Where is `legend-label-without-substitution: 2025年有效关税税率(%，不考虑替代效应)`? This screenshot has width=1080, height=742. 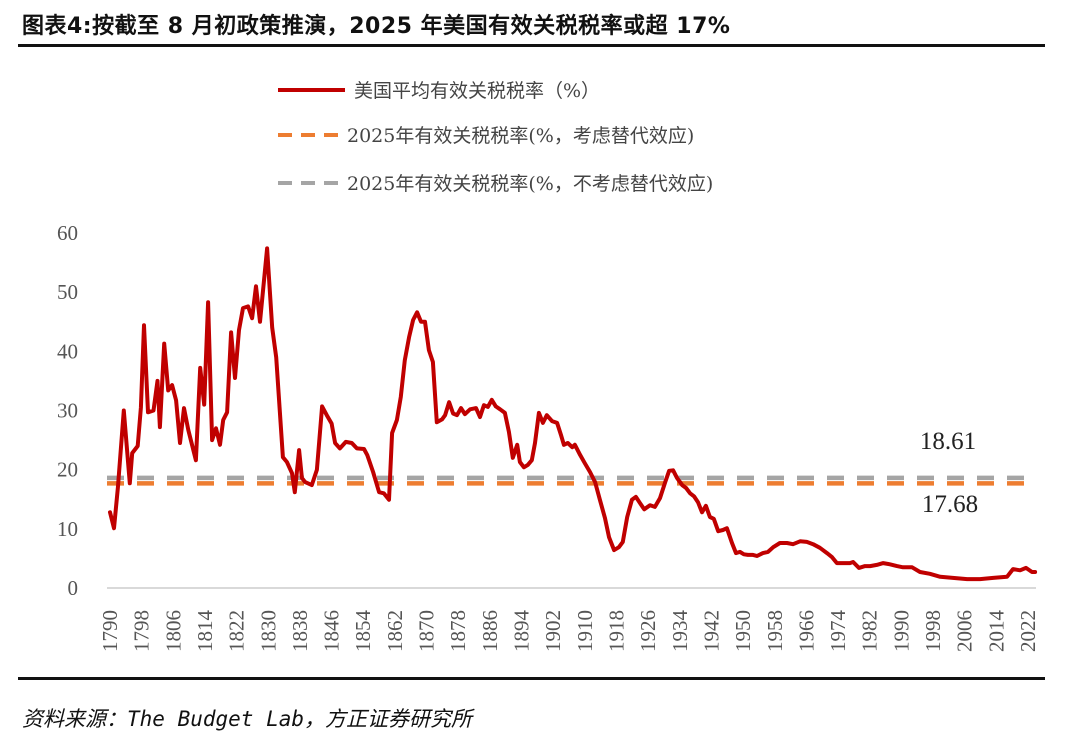
legend-label-without-substitution: 2025年有效关税税率(%，不考虑替代效应) is located at coordinates (530, 184).